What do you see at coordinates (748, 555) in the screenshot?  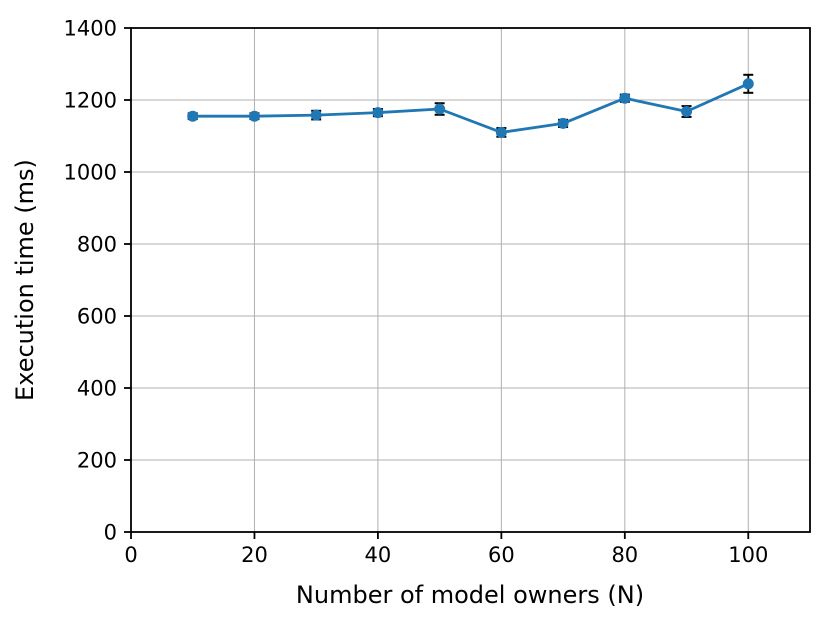 I see `x-tick-label: 100` at bounding box center [748, 555].